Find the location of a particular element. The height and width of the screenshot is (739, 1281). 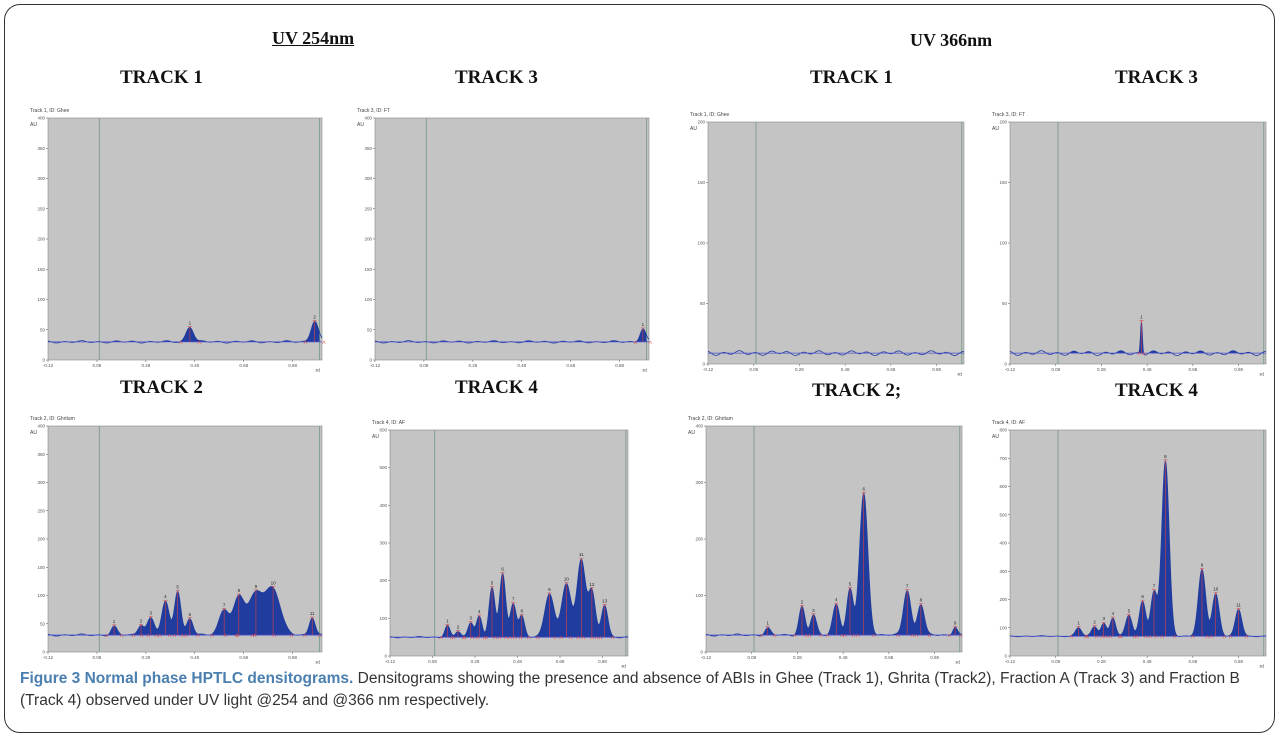

peak-label: 3 is located at coordinates (150, 613).